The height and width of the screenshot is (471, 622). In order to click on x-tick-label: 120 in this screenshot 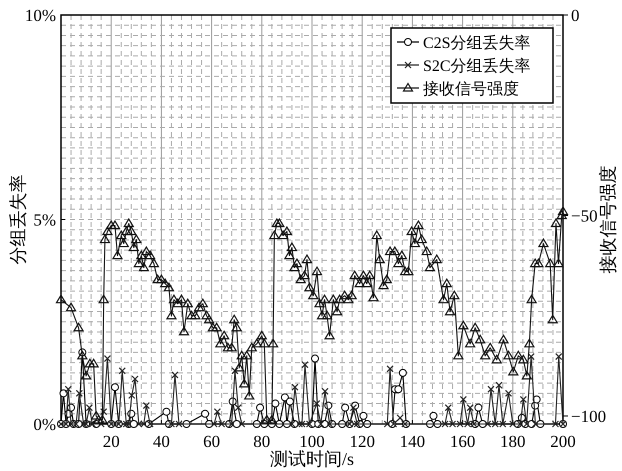, I will do `click(362, 441)`.